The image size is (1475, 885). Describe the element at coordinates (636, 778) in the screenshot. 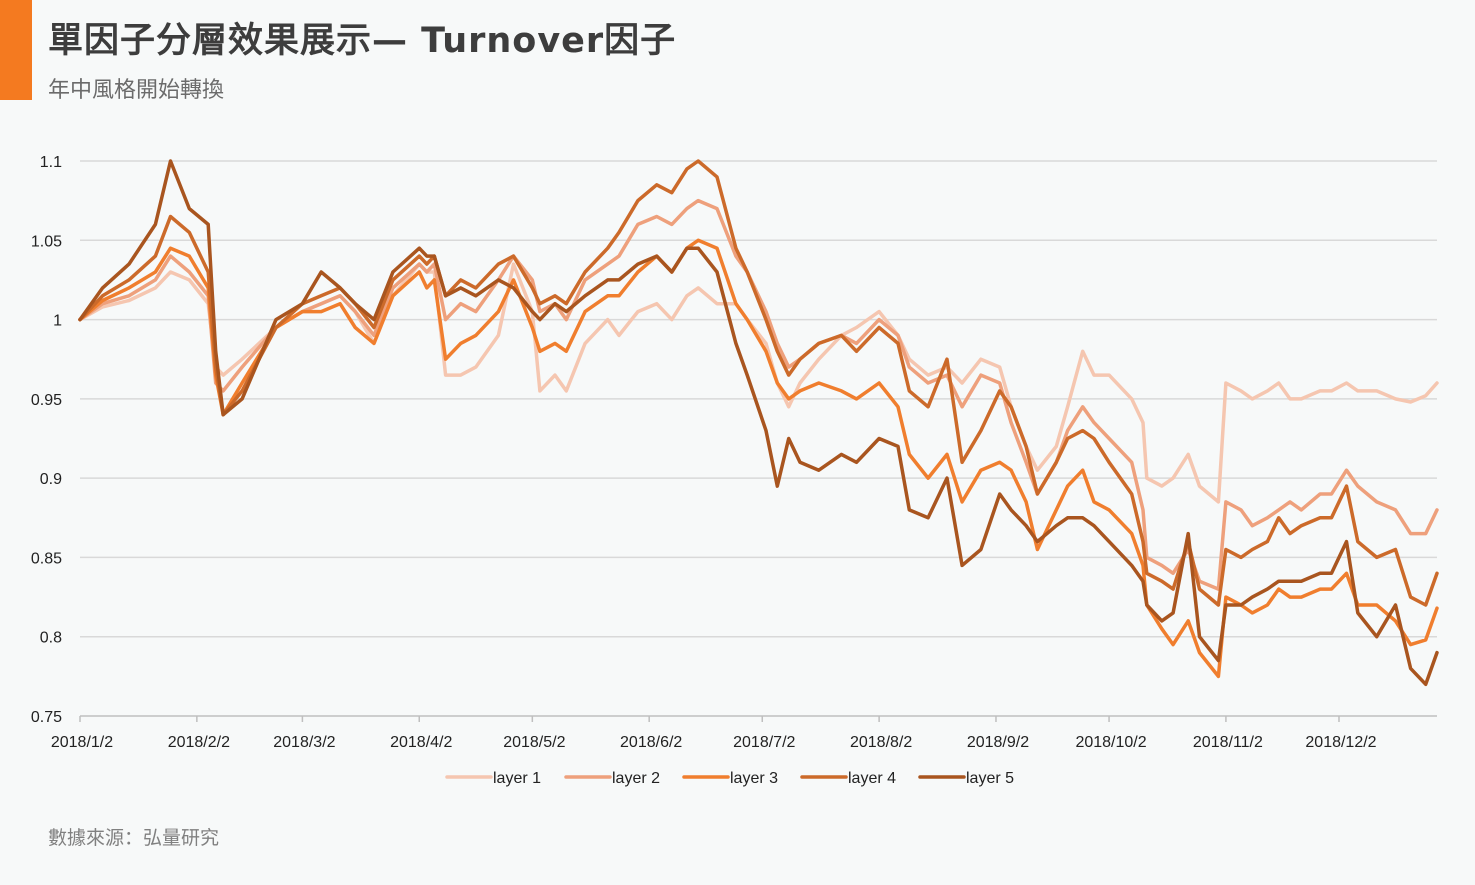

I see `legend-label: layer 2` at that location.